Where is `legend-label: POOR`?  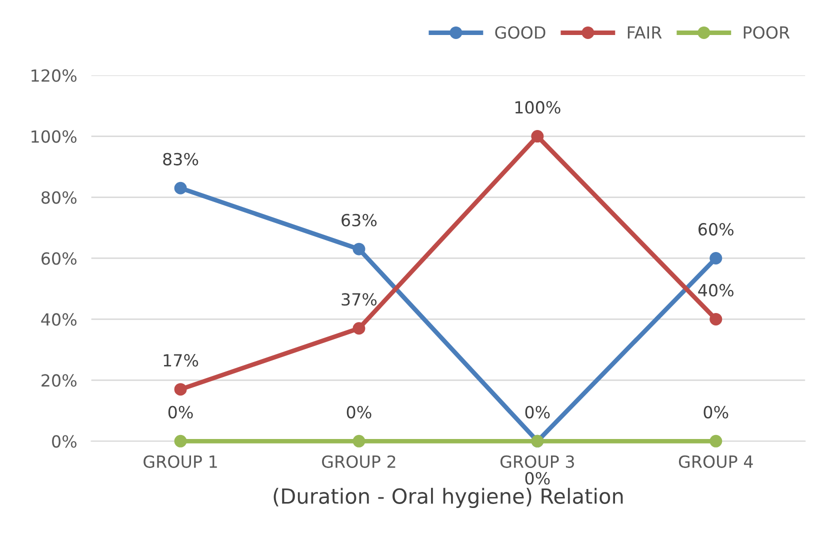 legend-label: POOR is located at coordinates (767, 32).